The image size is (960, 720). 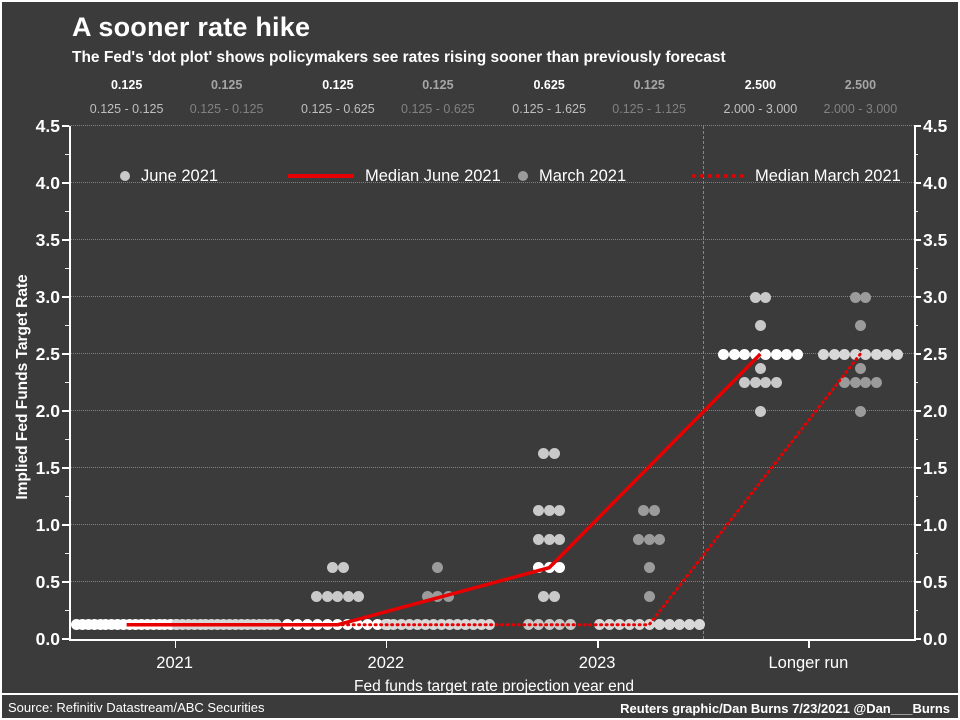 What do you see at coordinates (386, 663) in the screenshot?
I see `x-tick-label: 2022` at bounding box center [386, 663].